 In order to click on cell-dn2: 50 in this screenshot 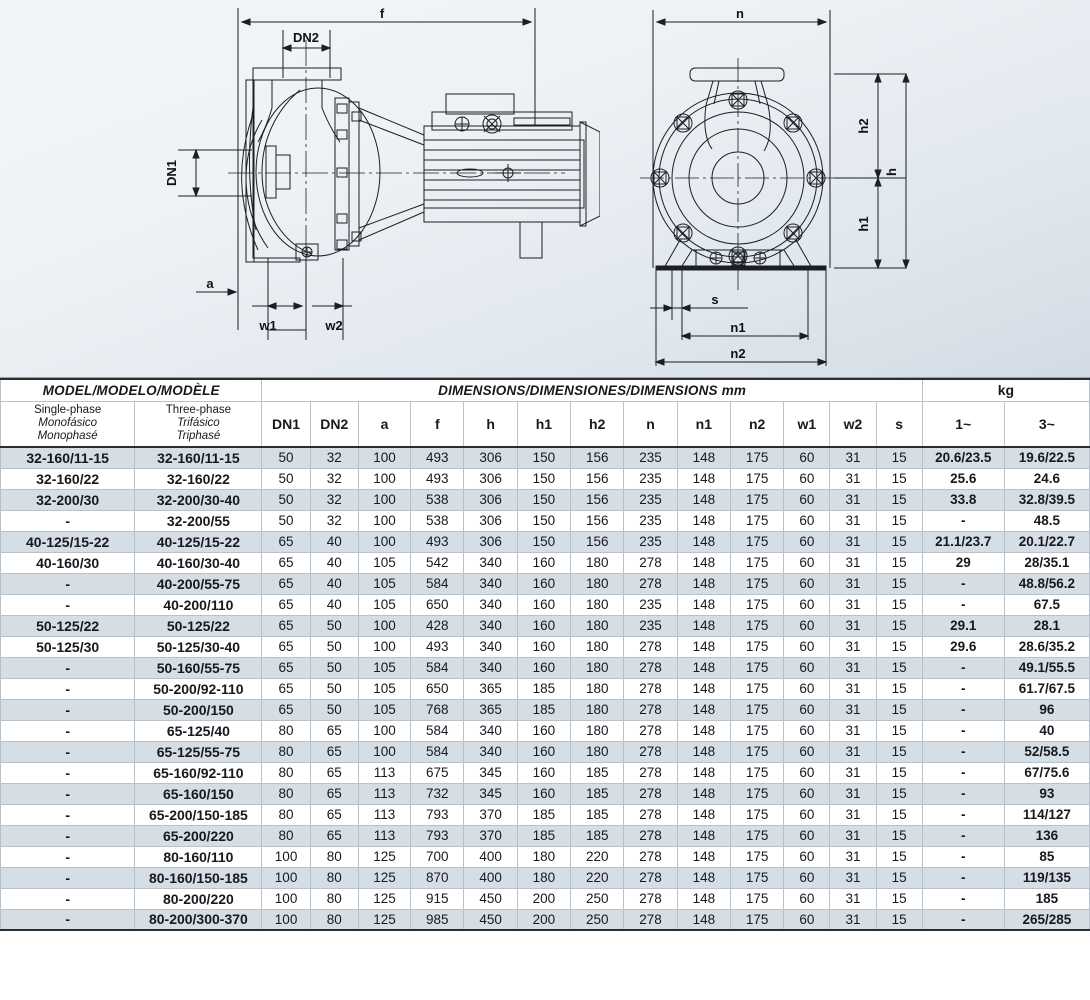, I will do `click(334, 625)`.